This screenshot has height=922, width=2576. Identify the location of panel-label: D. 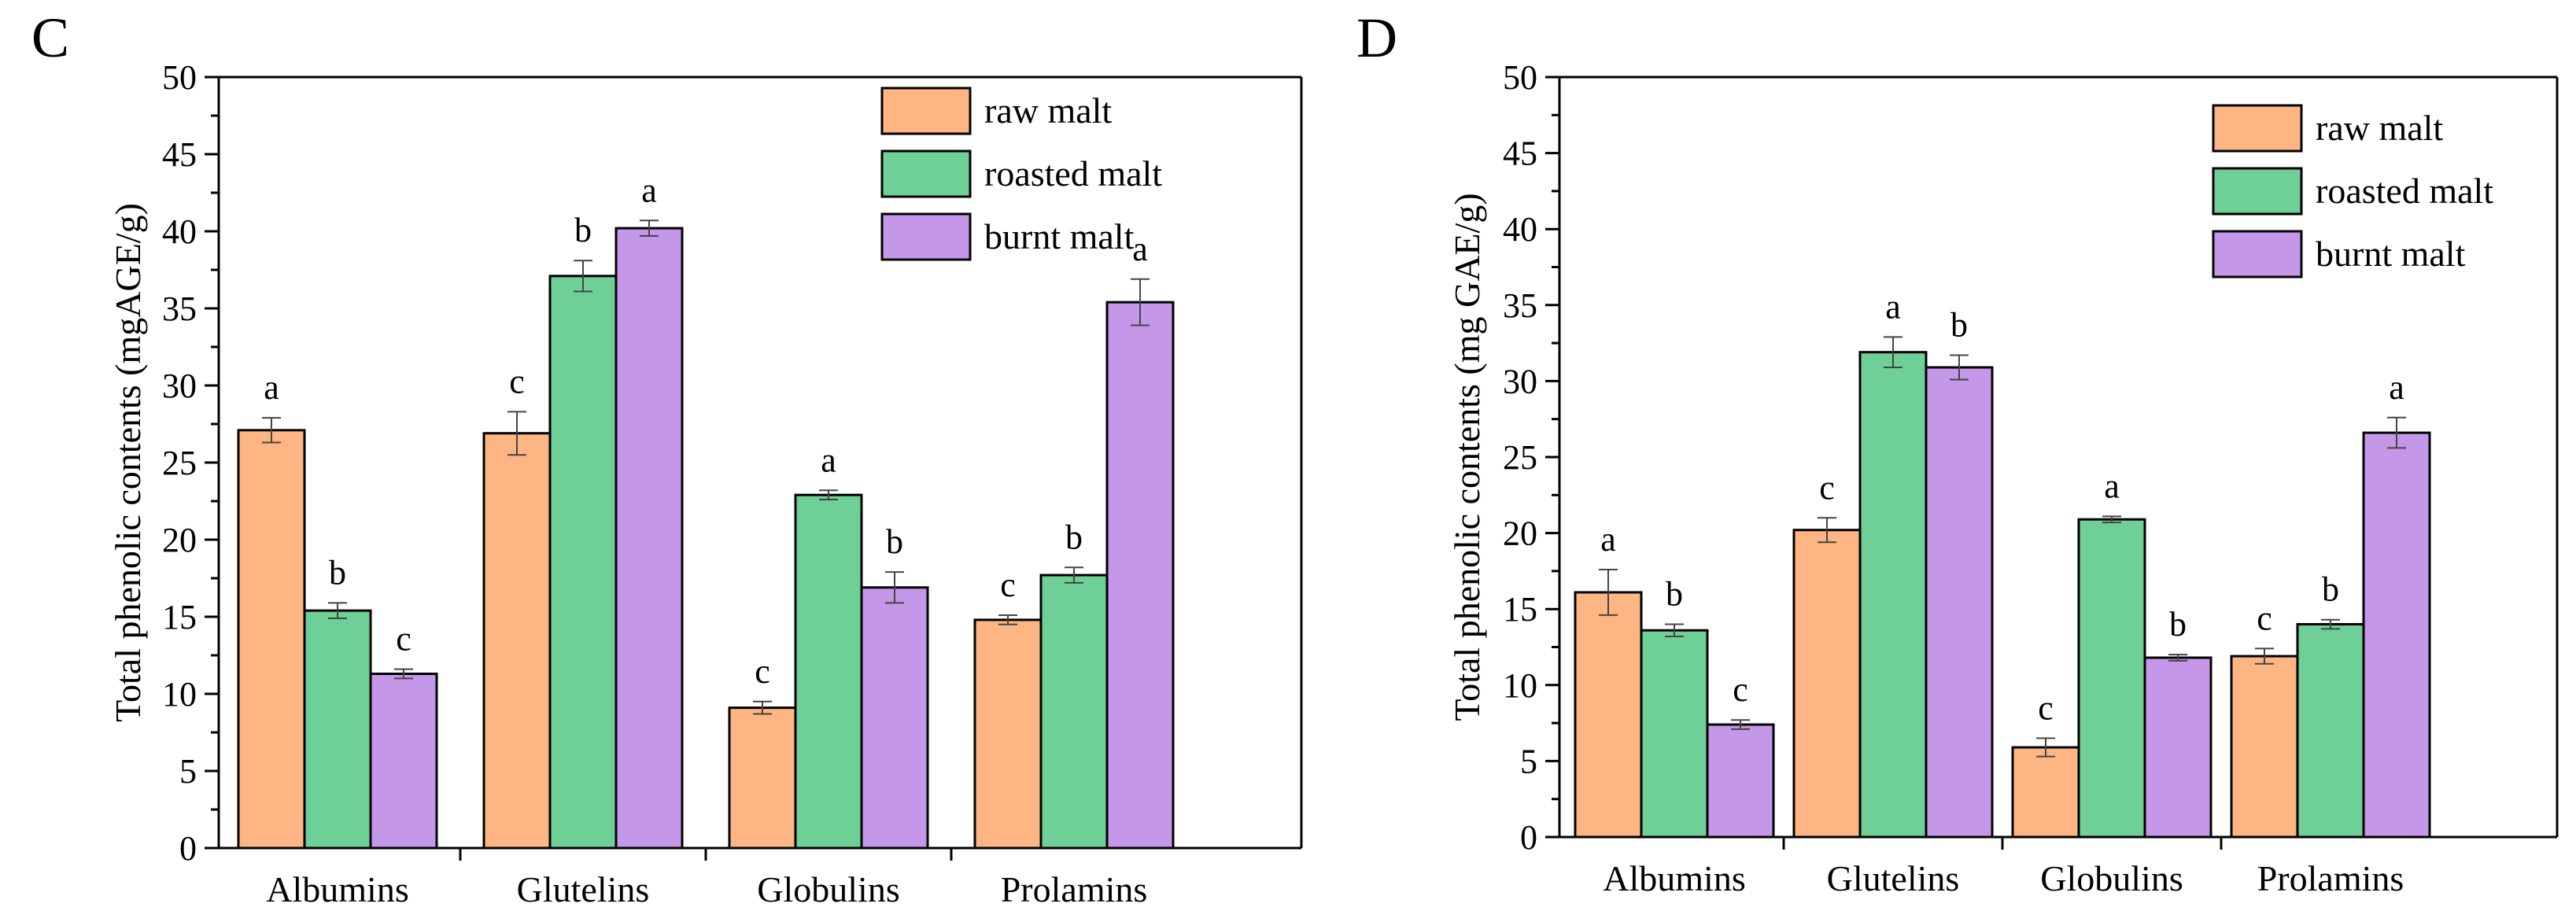
(1377, 38).